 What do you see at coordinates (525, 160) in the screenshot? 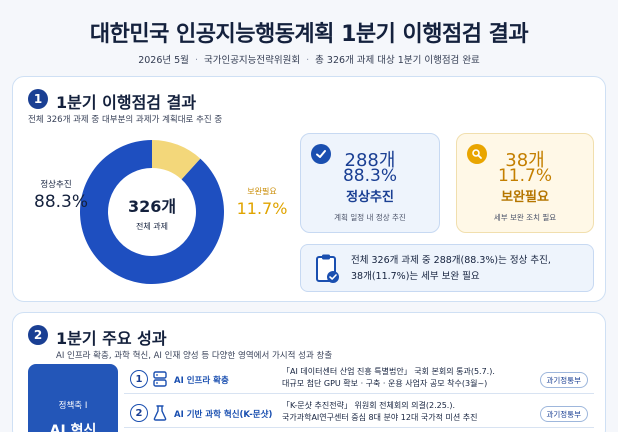
I see `improve-count: 38개` at bounding box center [525, 160].